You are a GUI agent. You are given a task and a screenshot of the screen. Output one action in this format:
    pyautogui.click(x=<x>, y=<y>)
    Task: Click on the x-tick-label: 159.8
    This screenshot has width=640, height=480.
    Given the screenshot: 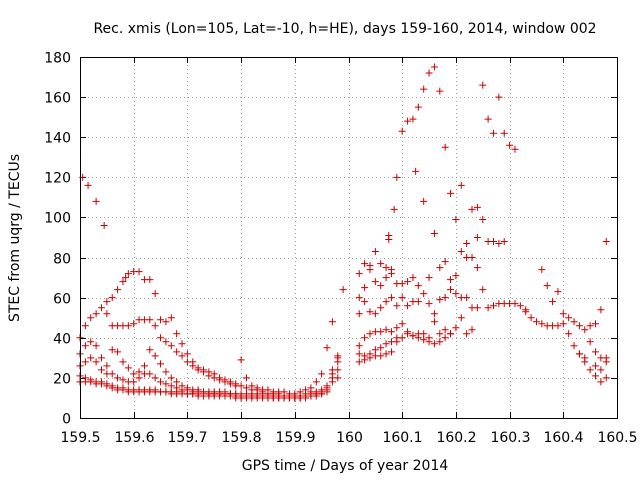 What is the action you would take?
    pyautogui.click(x=241, y=438)
    